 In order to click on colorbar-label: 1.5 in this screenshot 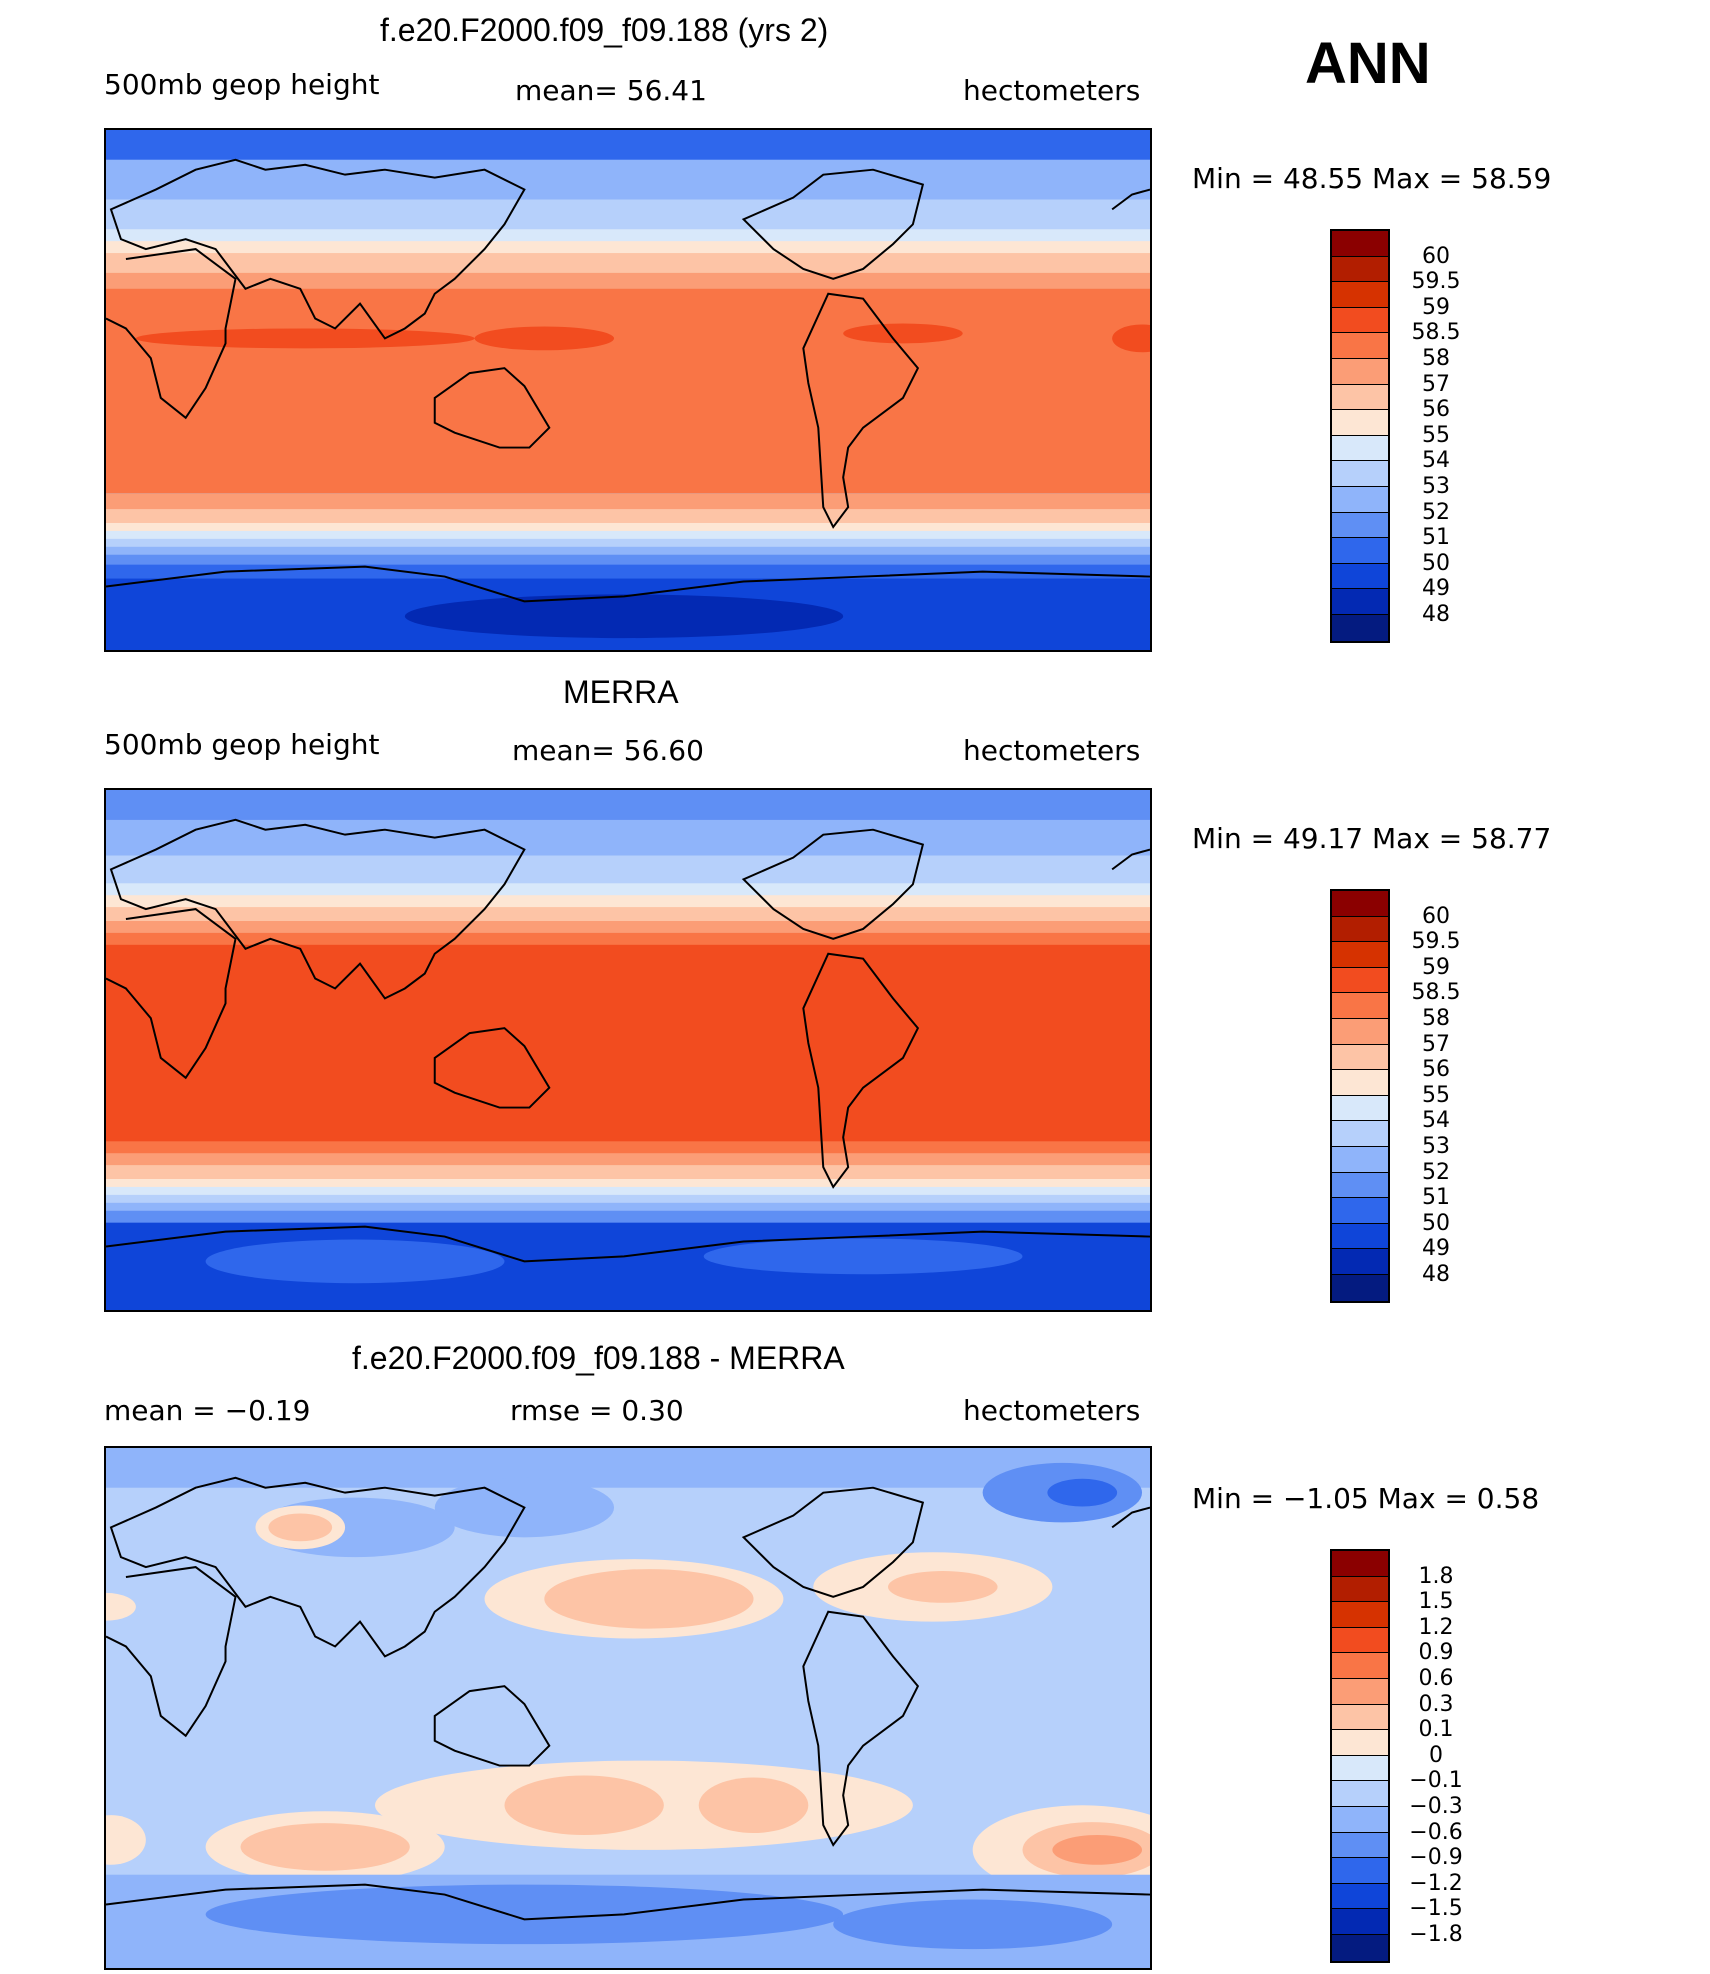, I will do `click(1436, 1601)`.